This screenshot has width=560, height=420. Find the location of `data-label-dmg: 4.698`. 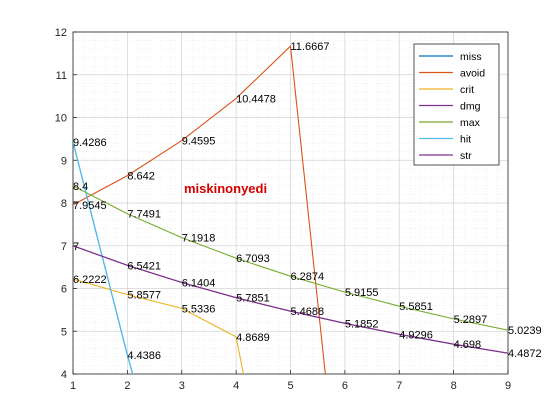

data-label-dmg: 4.698 is located at coordinates (468, 345).